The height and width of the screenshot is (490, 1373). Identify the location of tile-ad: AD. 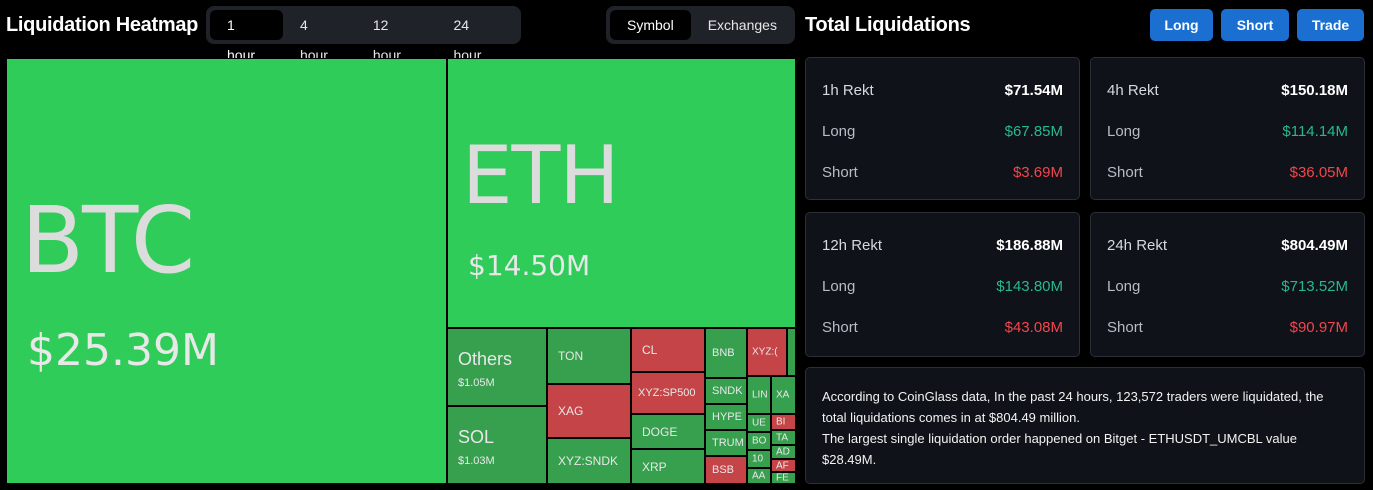
(783, 452).